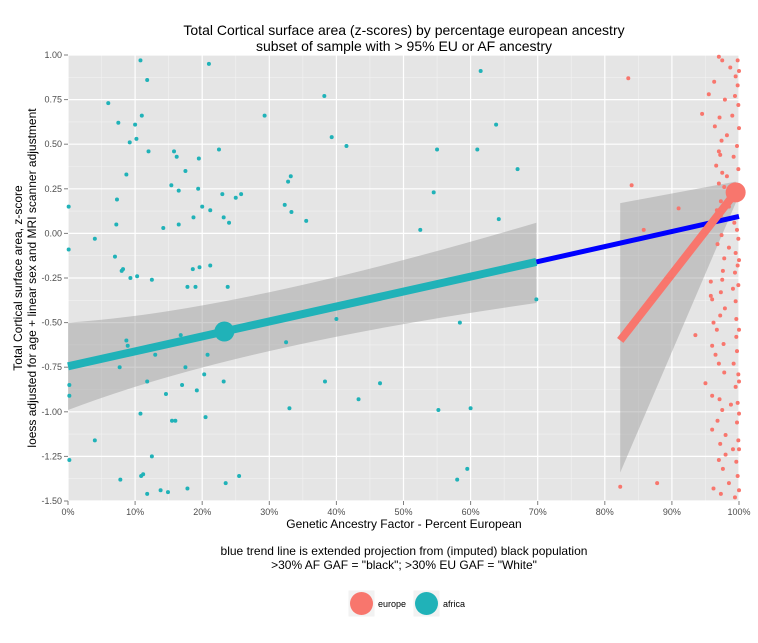 The width and height of the screenshot is (758, 643). What do you see at coordinates (51, 501) in the screenshot?
I see `y-tick-label: -1.50` at bounding box center [51, 501].